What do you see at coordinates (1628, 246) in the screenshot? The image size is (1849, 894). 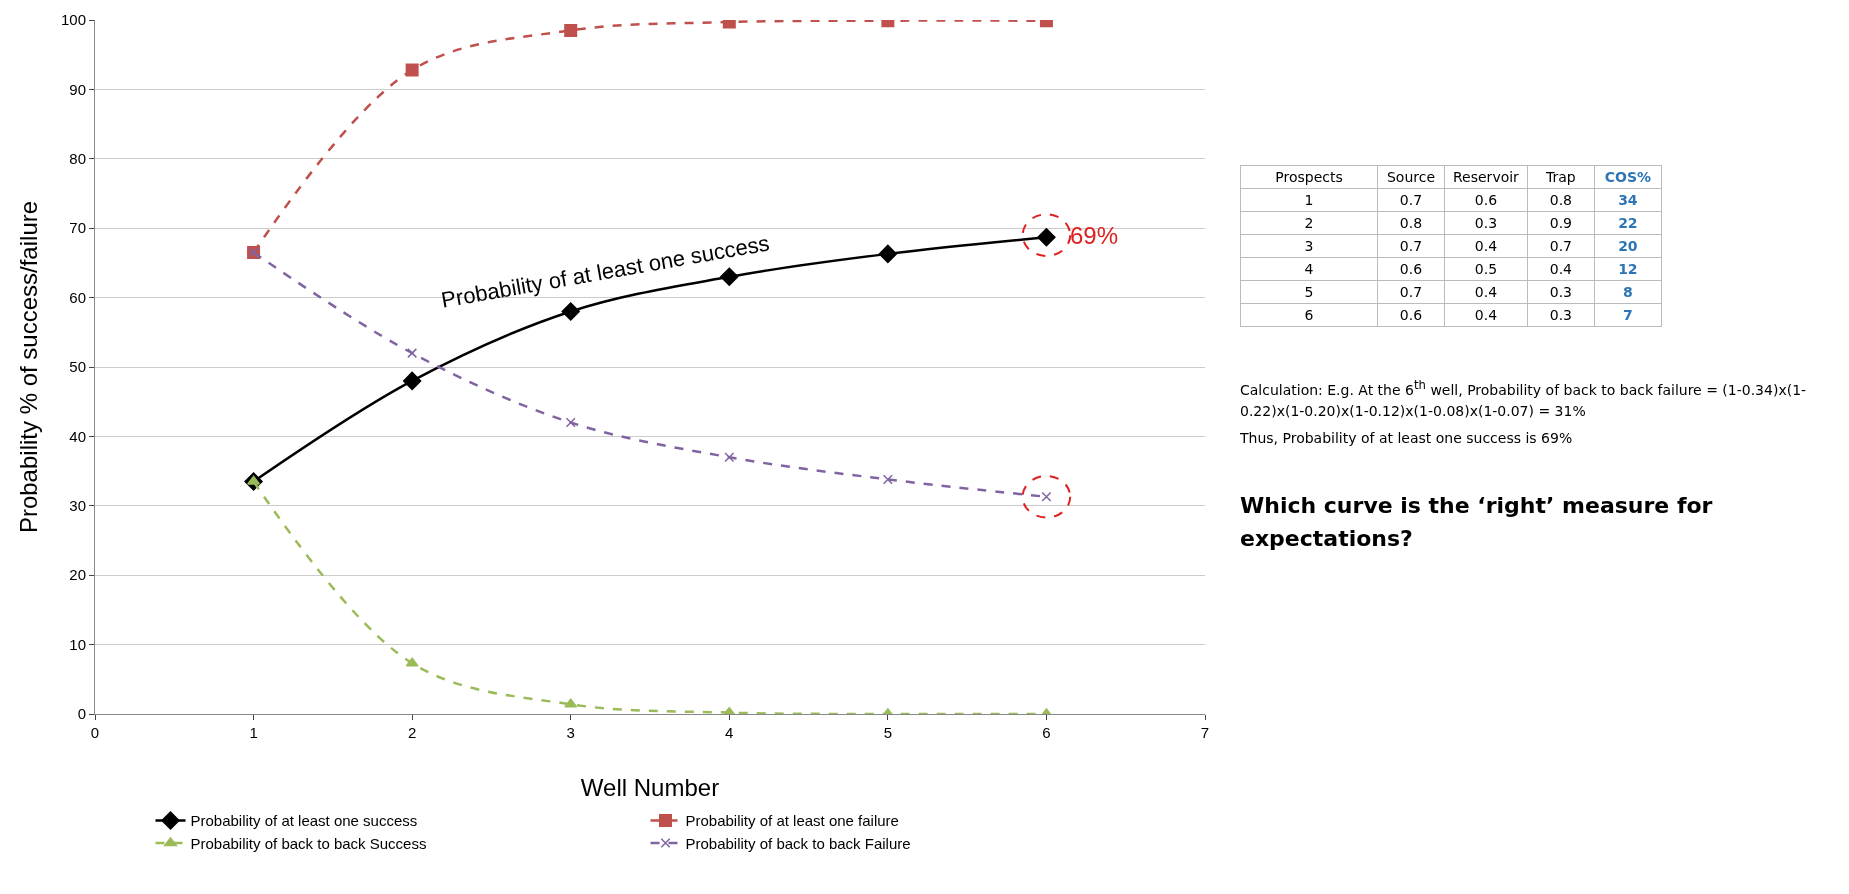 I see `data-label: 20` at bounding box center [1628, 246].